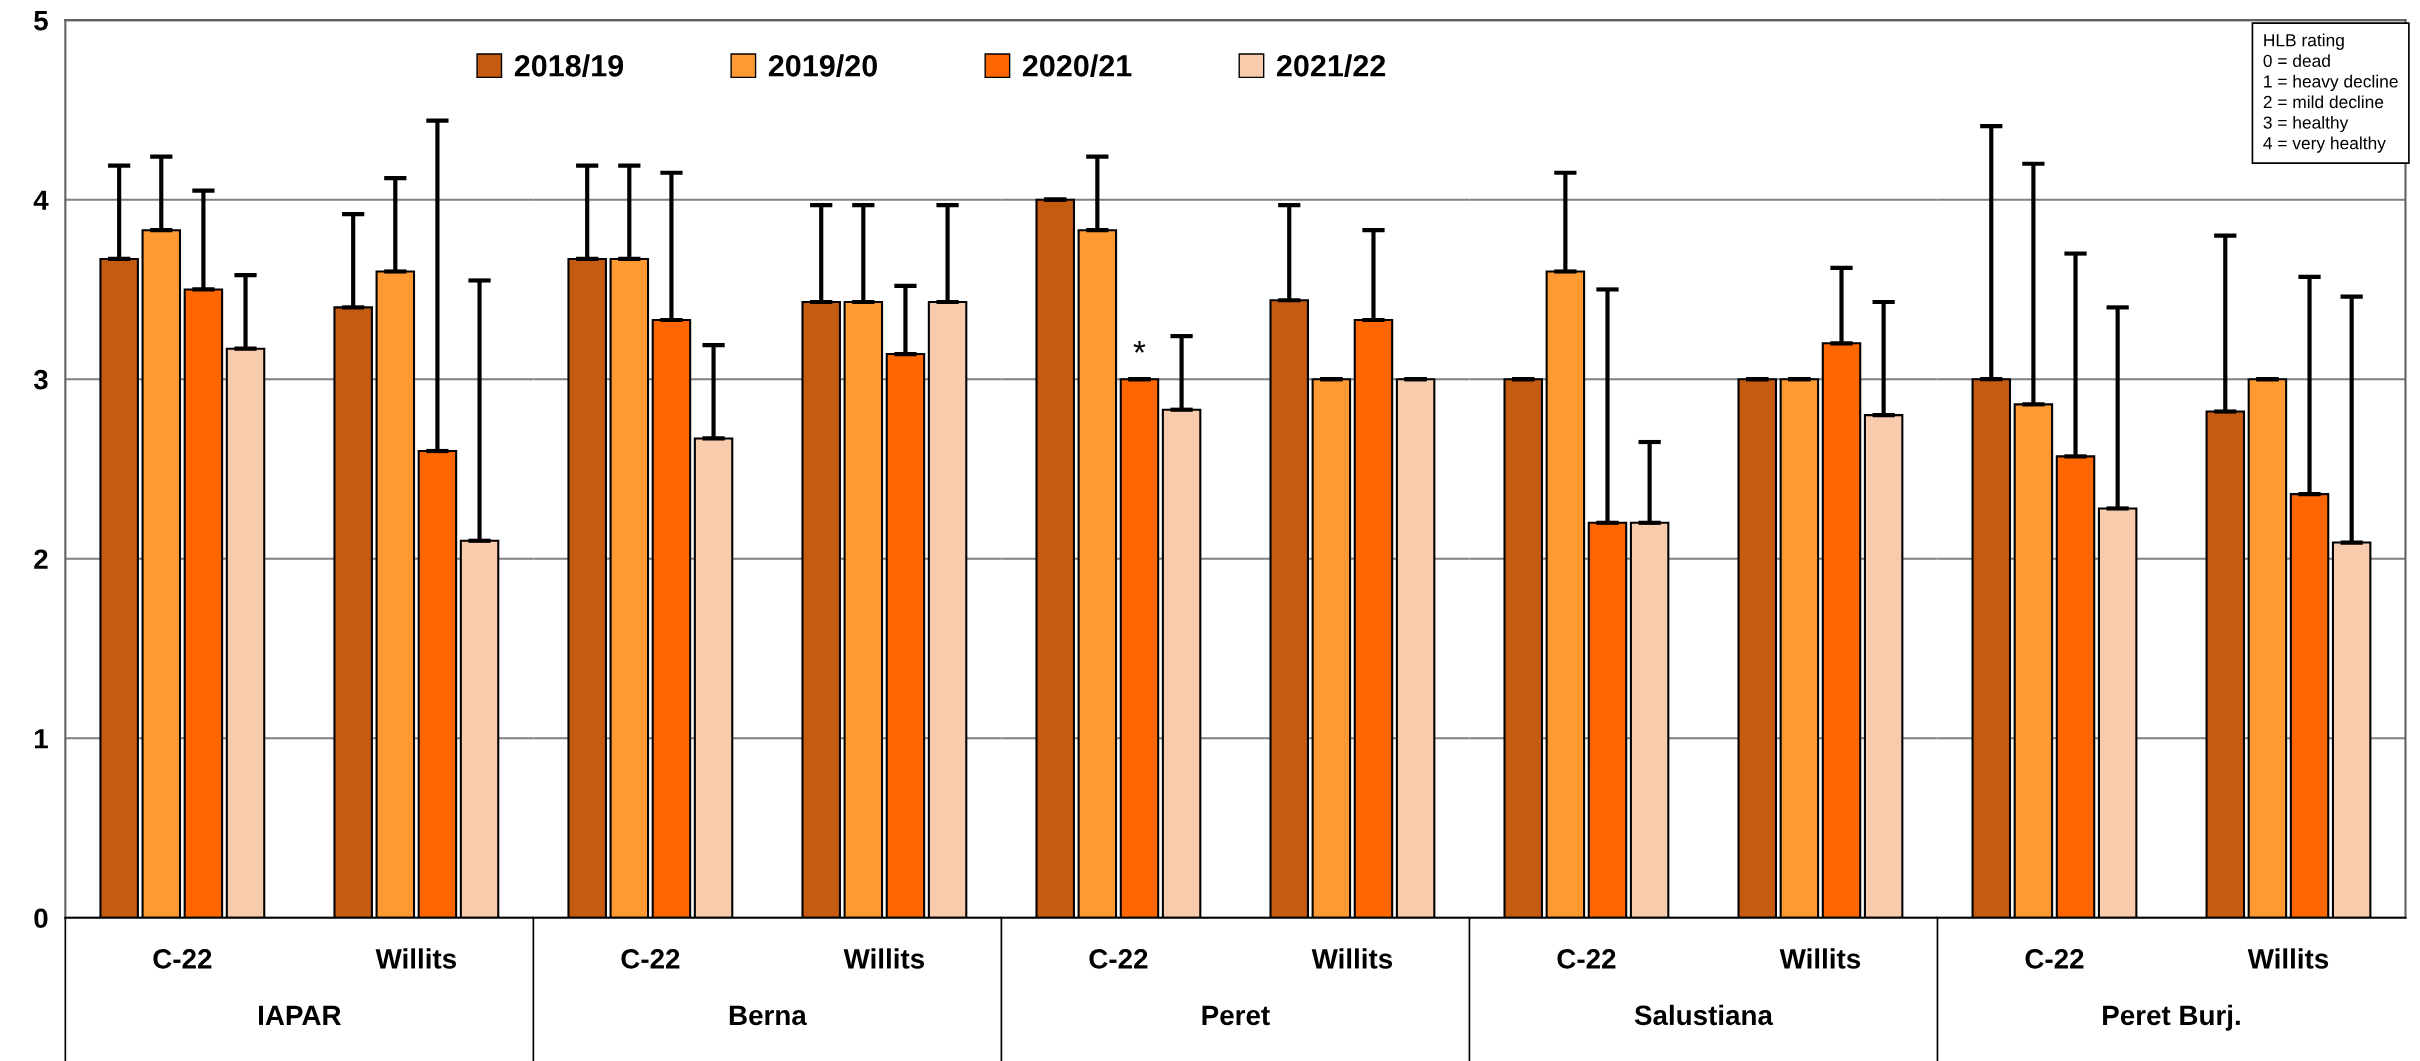 This screenshot has height=1061, width=2420. Describe the element at coordinates (1077, 65) in the screenshot. I see `legend-label: 2020/21` at that location.